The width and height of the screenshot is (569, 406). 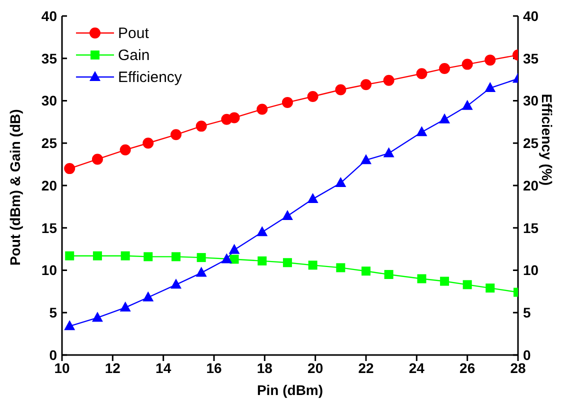 I want to click on legend-label: Efficiency, so click(x=150, y=77).